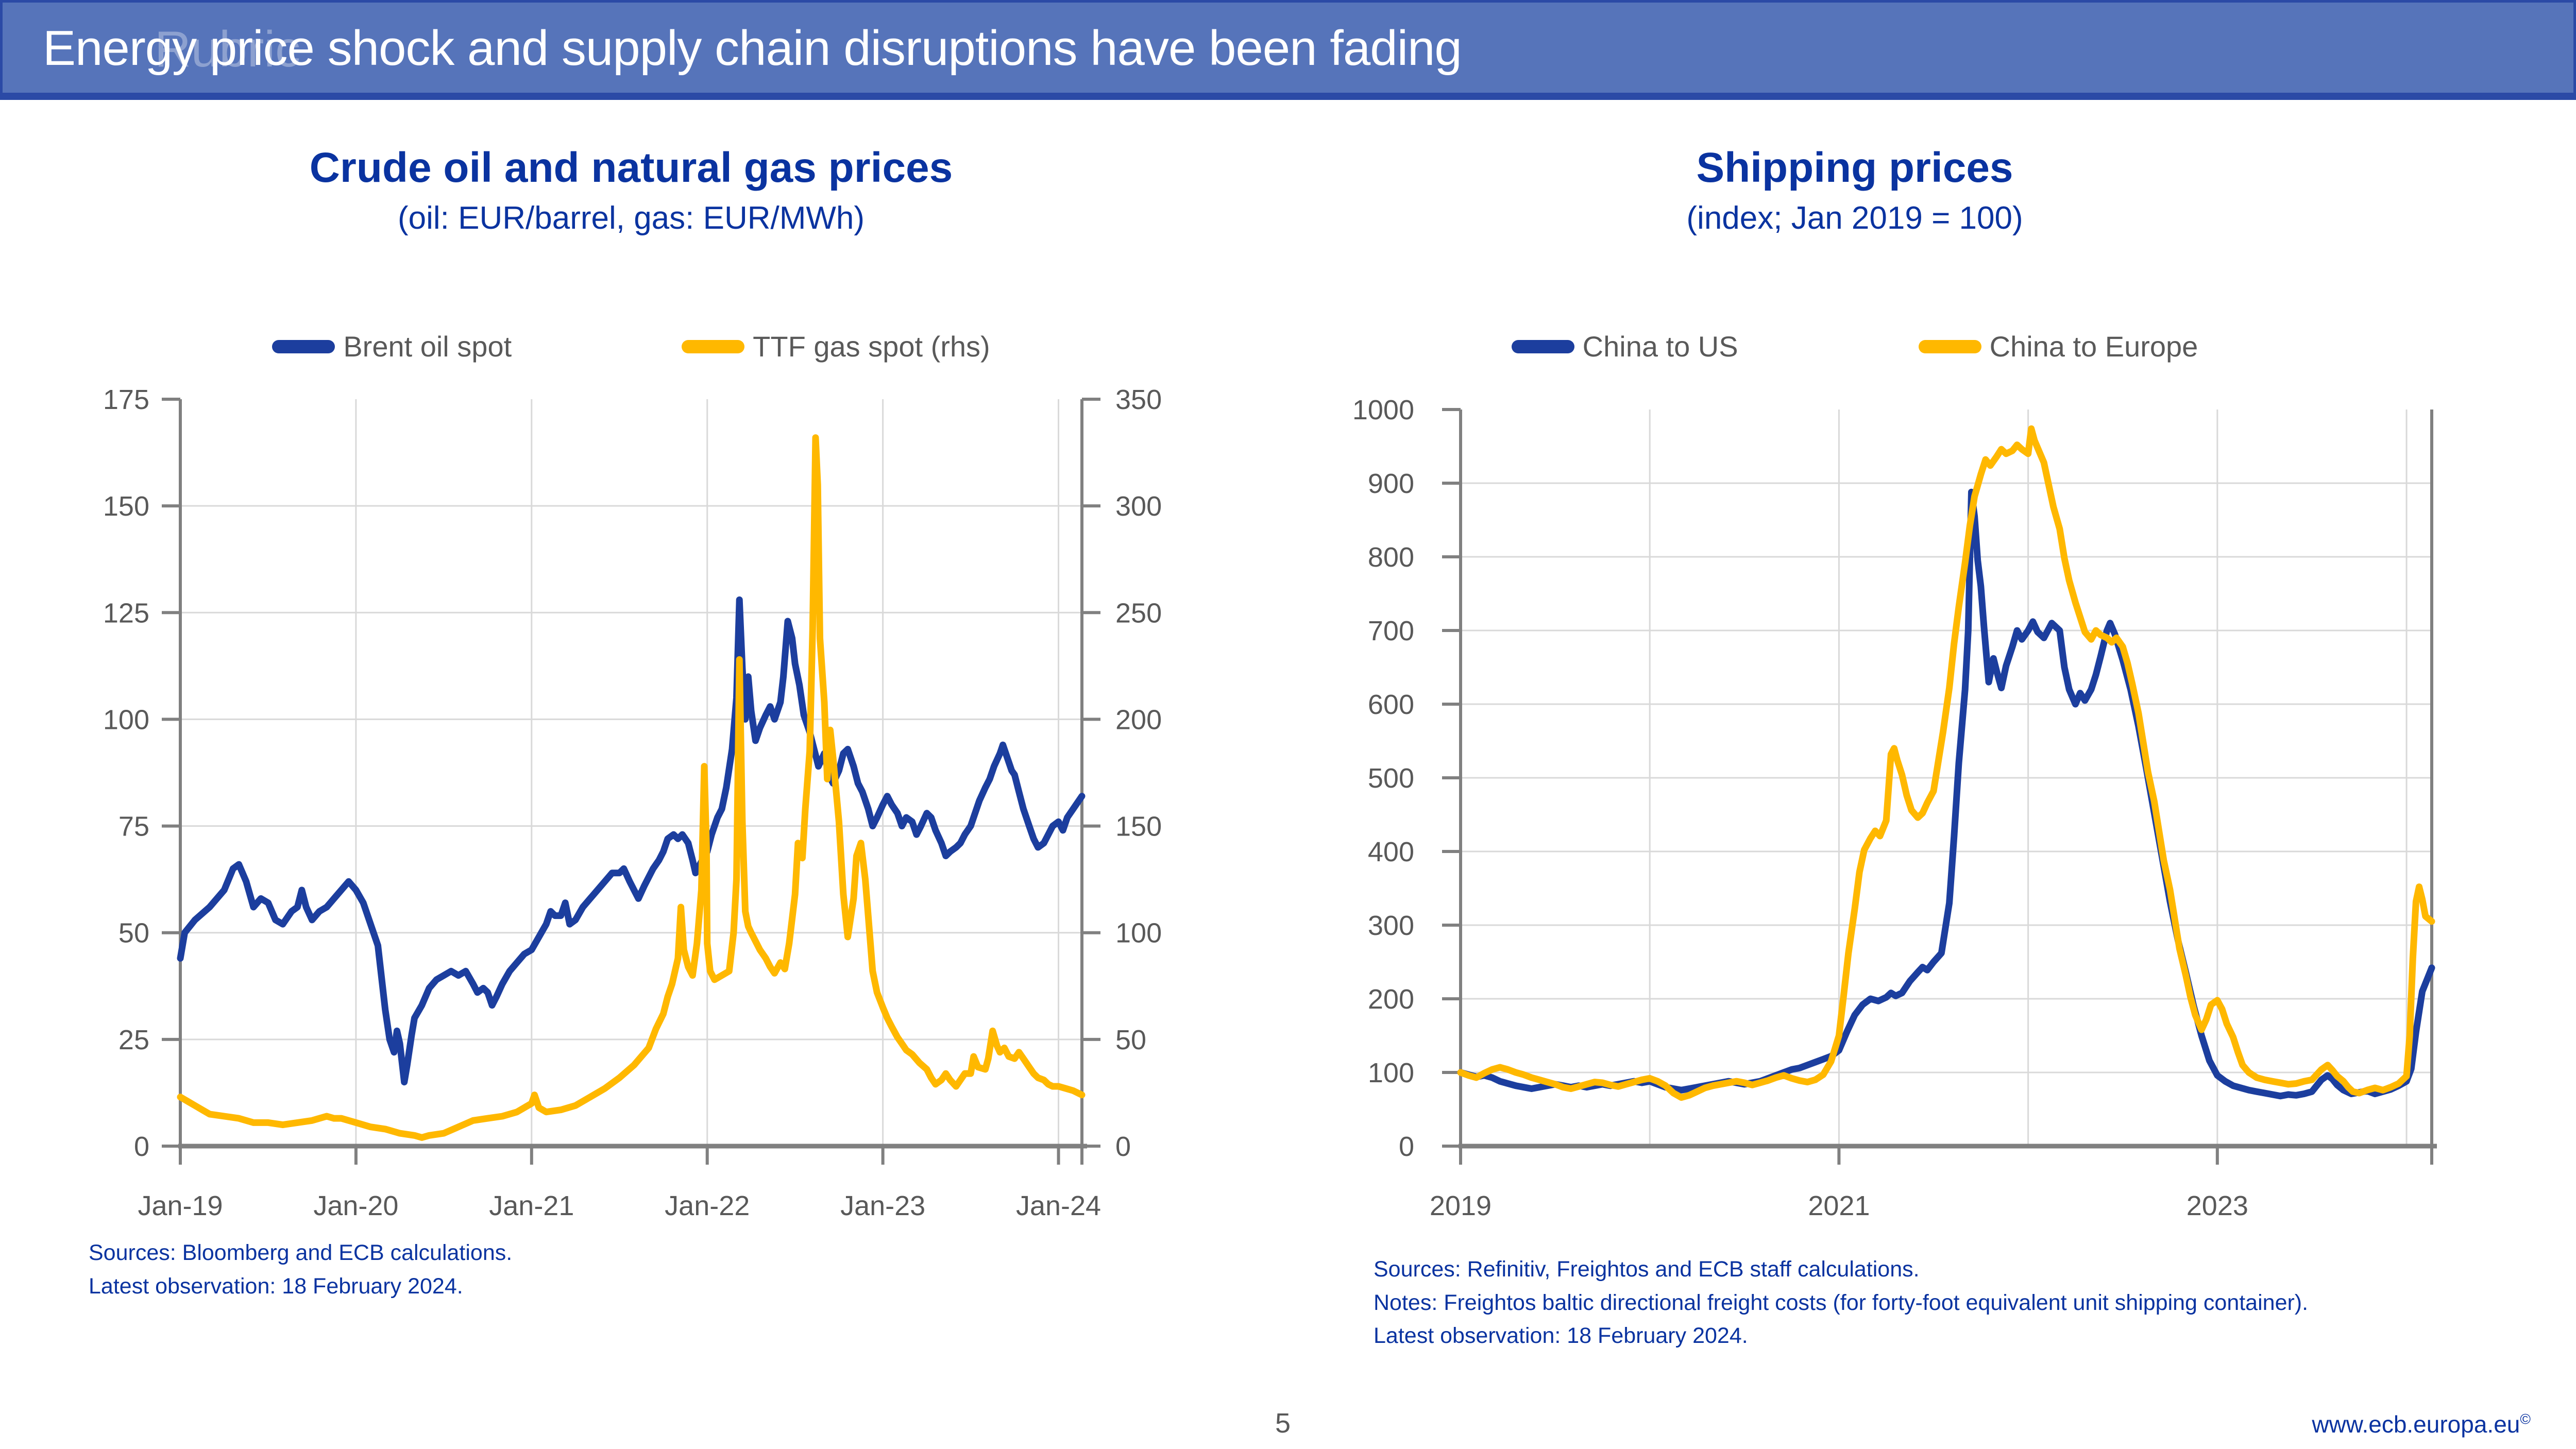  I want to click on svg-text: 600, so click(1391, 705).